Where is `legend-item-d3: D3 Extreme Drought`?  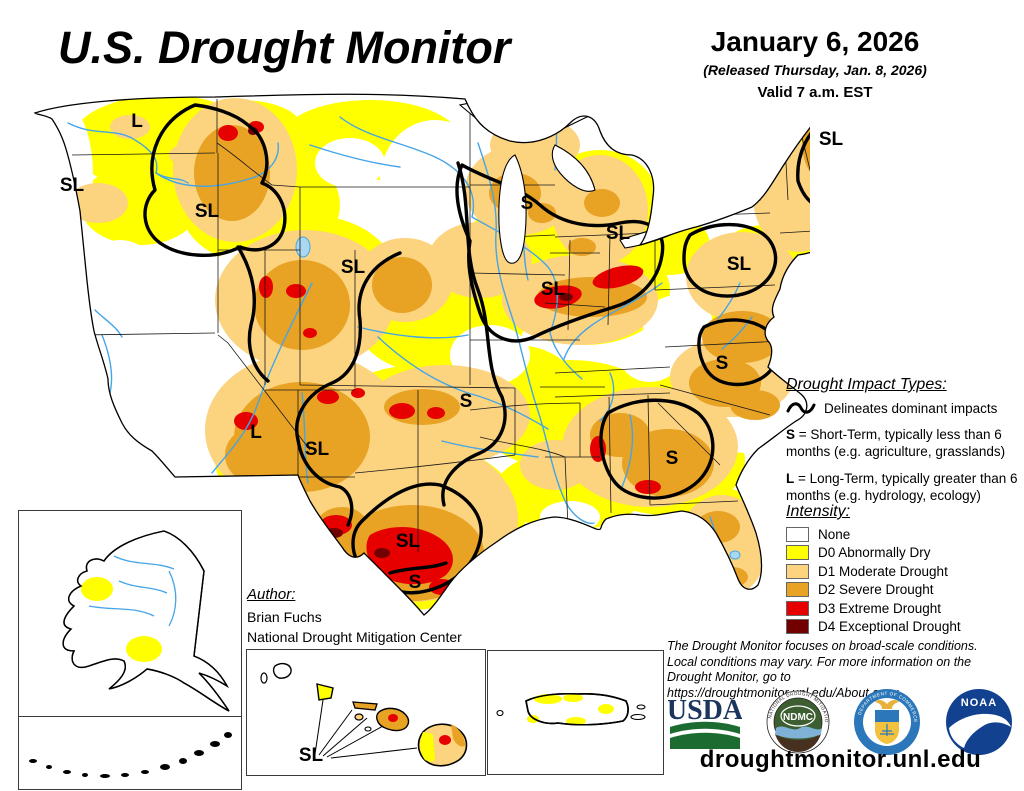
legend-item-d3: D3 Extreme Drought is located at coordinates (904, 608).